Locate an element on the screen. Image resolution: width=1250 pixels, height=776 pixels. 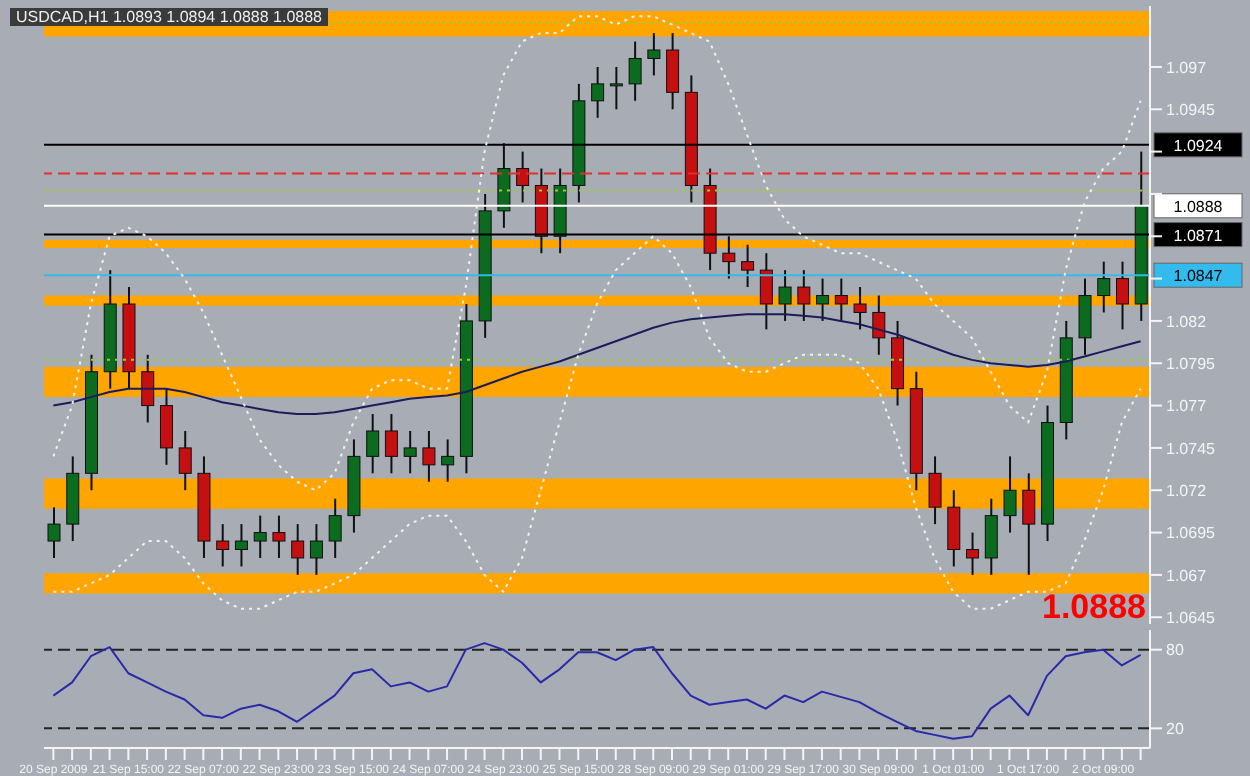
ref-line-label: 1.0847 is located at coordinates (1198, 276).